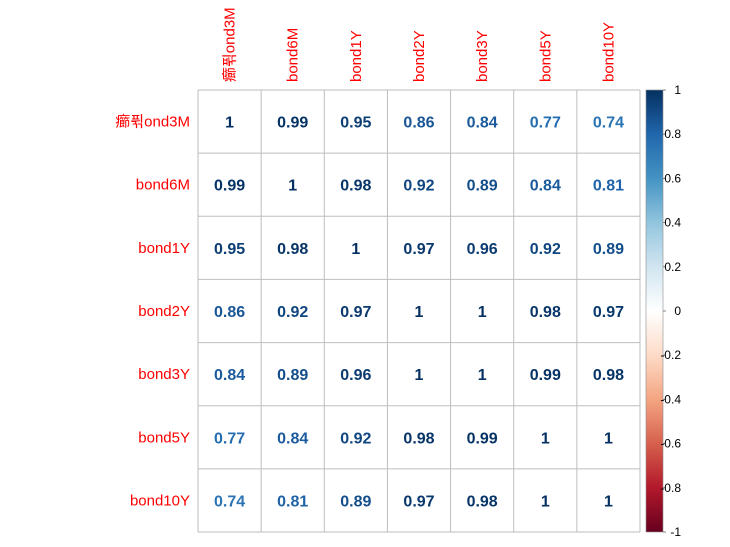 This screenshot has height=547, width=730. I want to click on colorbar-tick-label: -0.8, so click(670, 488).